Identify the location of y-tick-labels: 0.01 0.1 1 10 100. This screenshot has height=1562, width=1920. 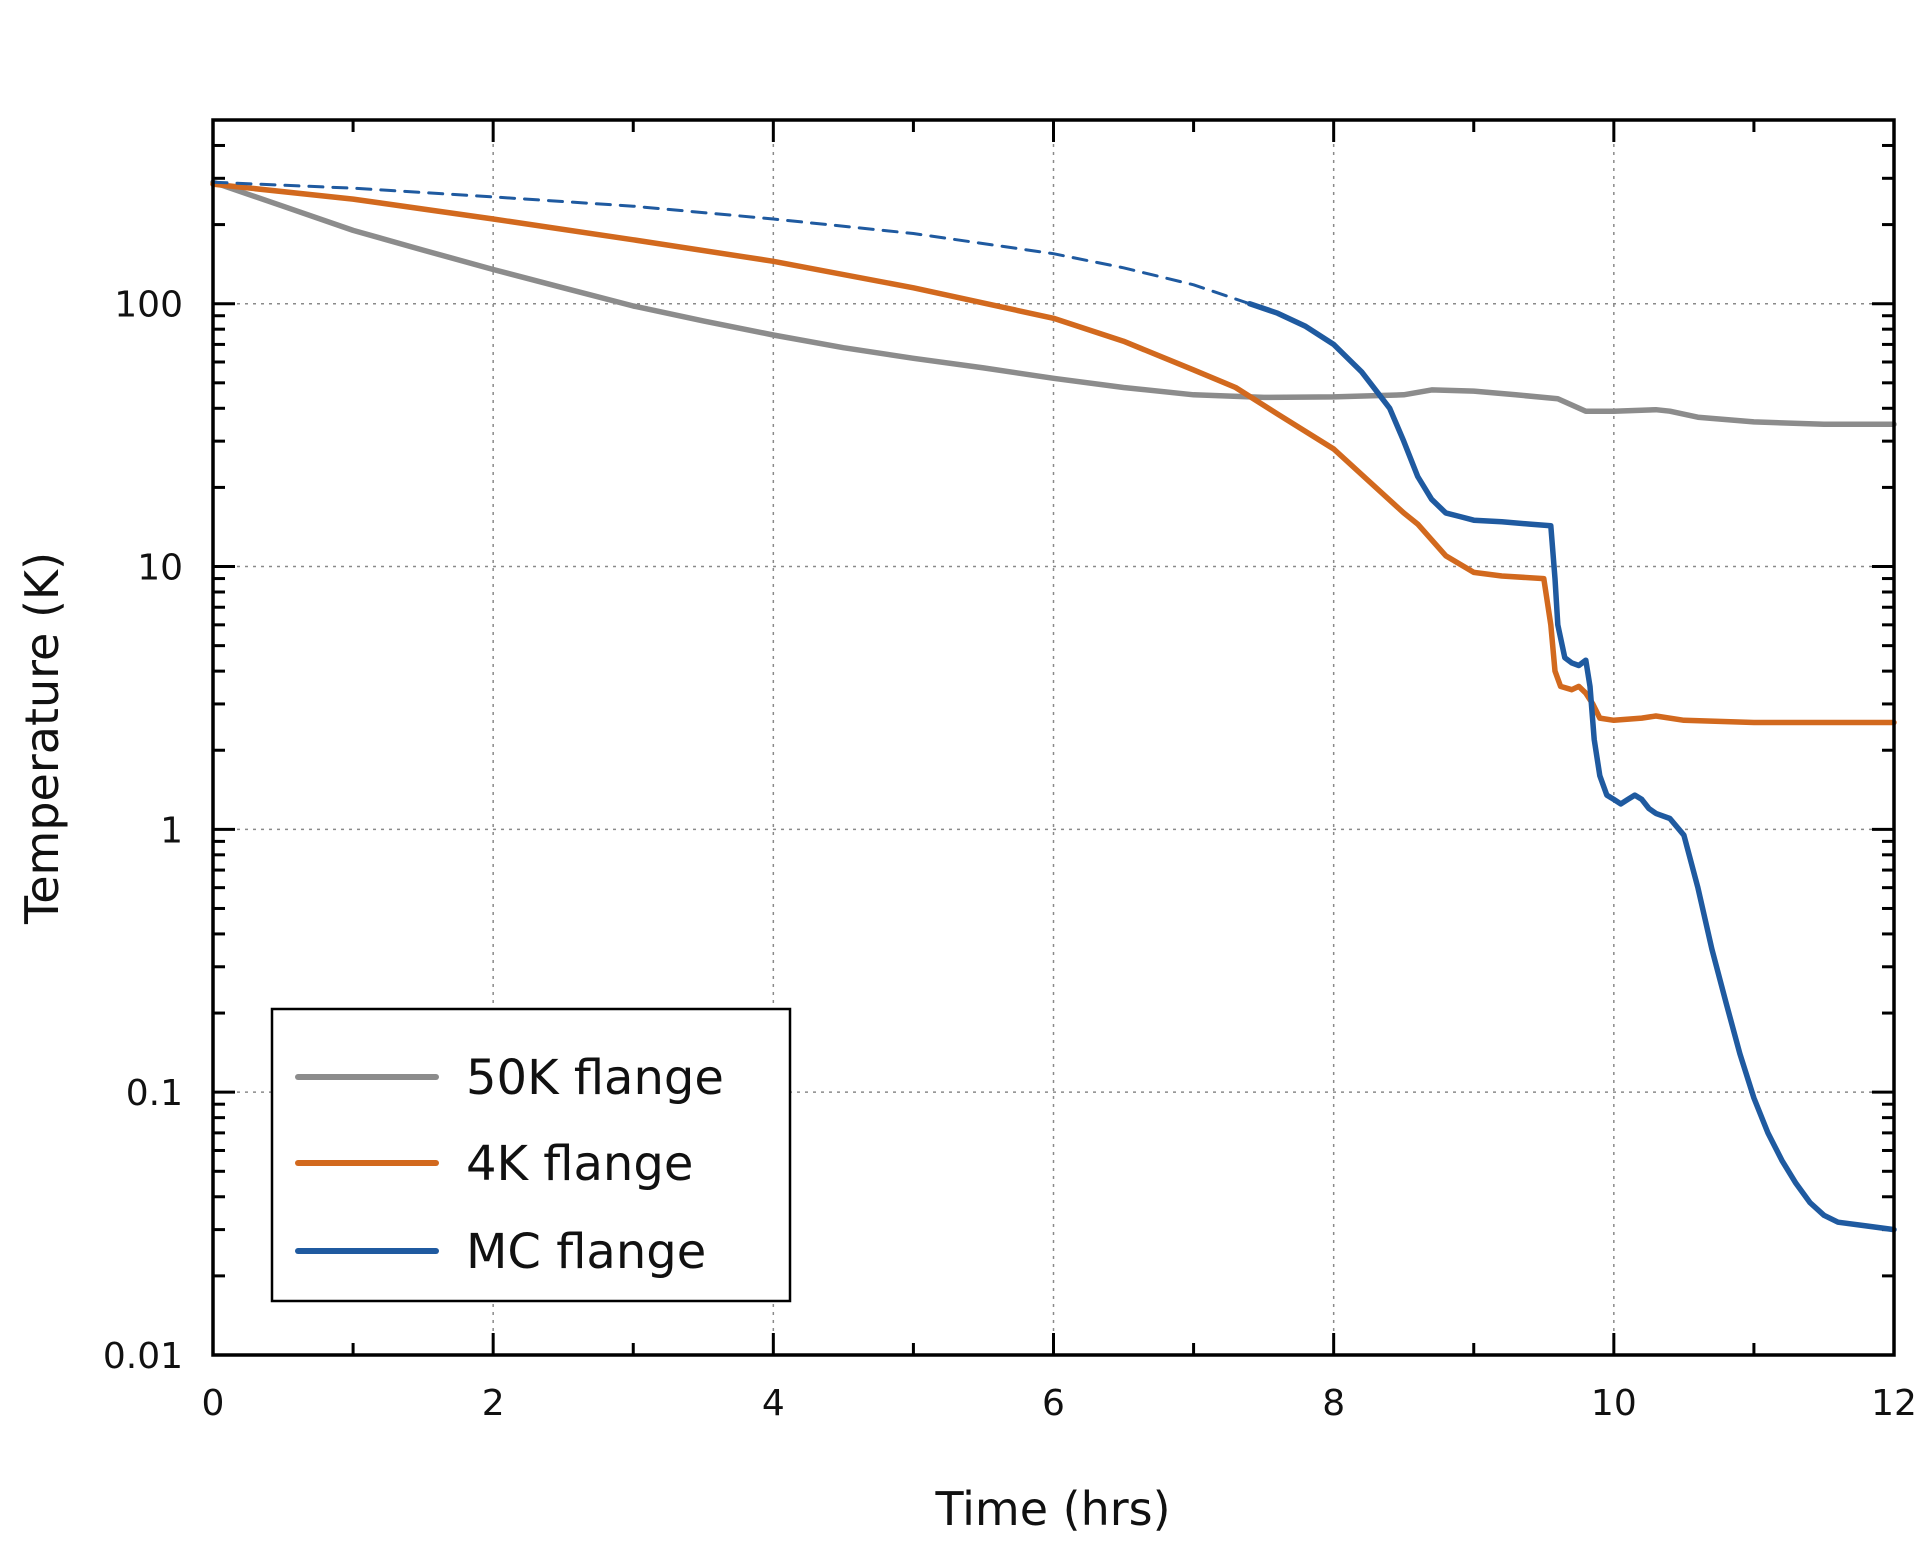
(143, 831).